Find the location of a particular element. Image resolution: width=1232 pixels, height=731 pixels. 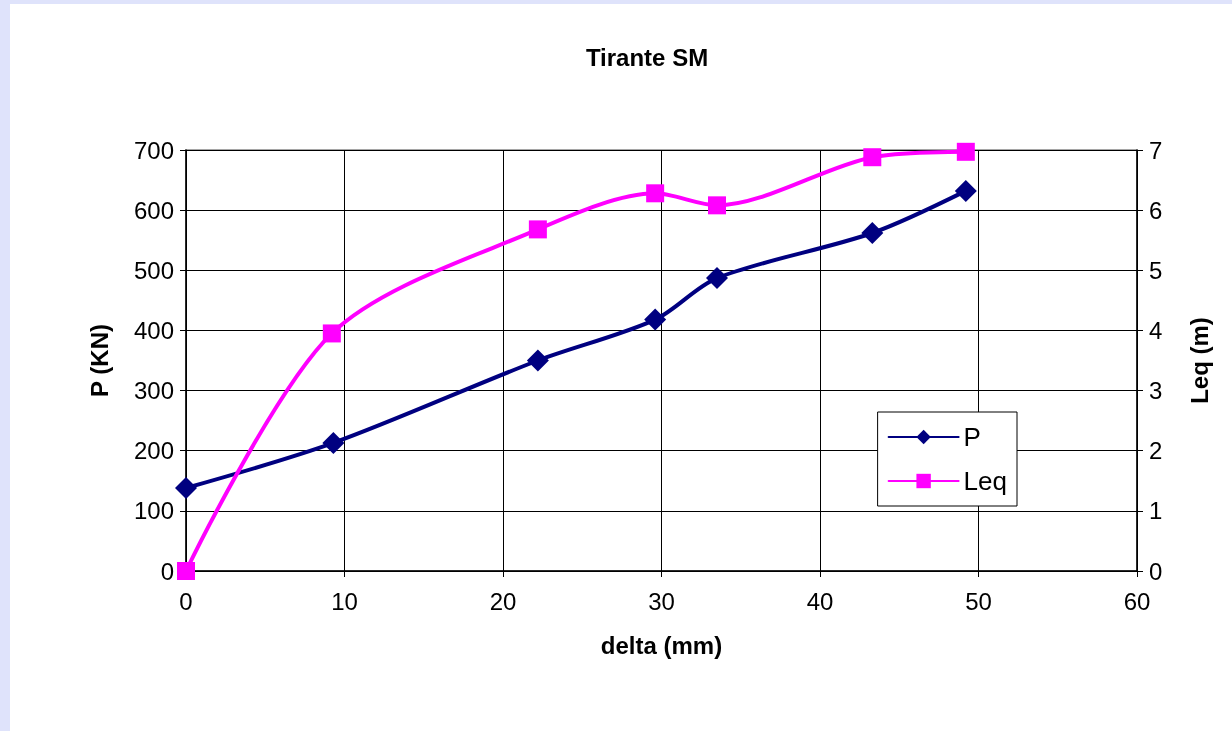

y-tick-label: 600 is located at coordinates (153, 210).